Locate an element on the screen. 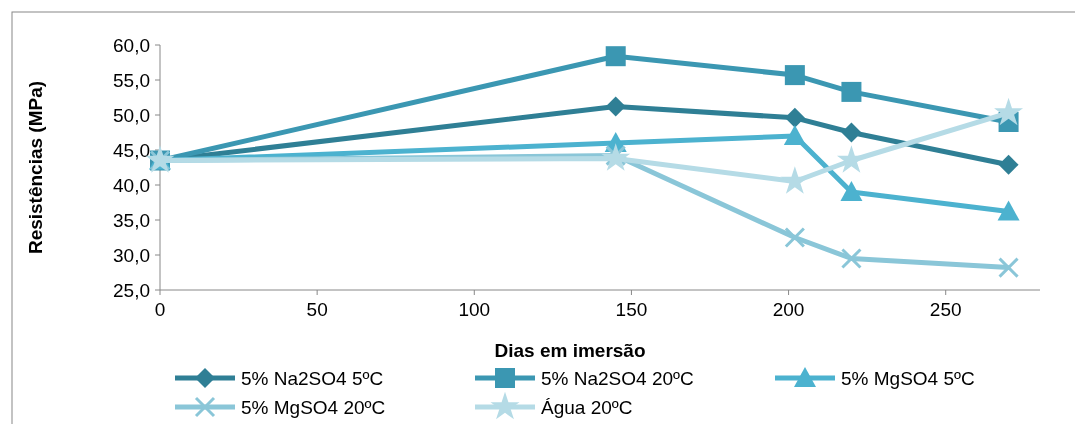  y-tick-label: 25,0 is located at coordinates (131, 290).